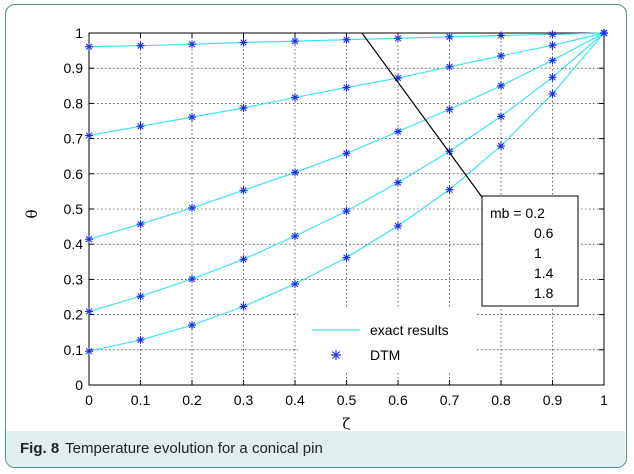 This screenshot has height=474, width=634. What do you see at coordinates (530, 251) in the screenshot?
I see `annotation-box` at bounding box center [530, 251].